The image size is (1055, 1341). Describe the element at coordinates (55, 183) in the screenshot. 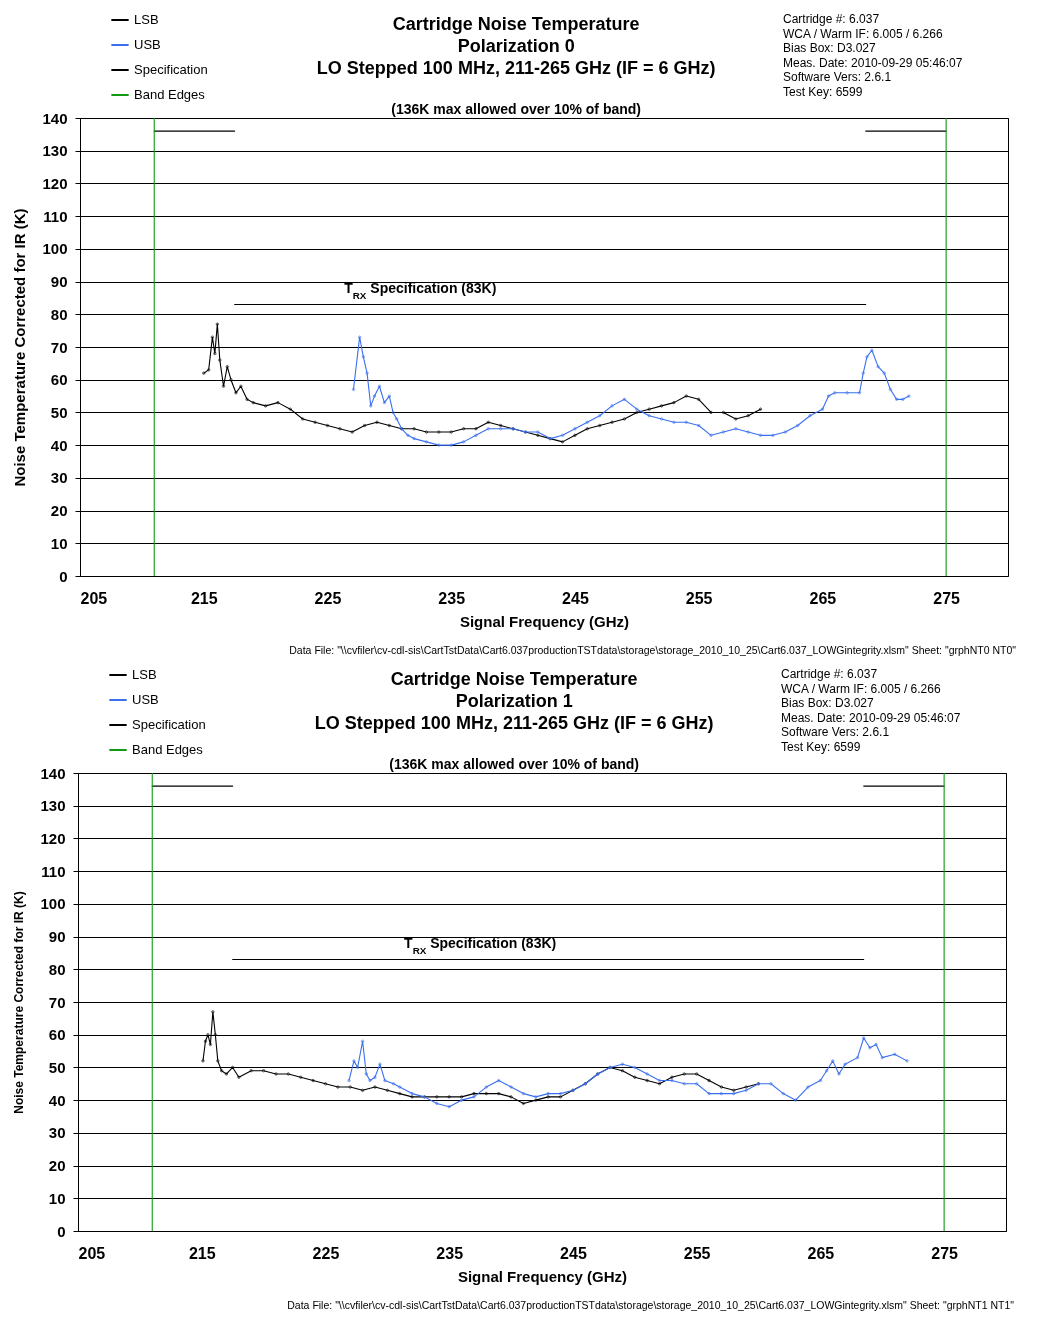

I see `y-tick-label: 120` at that location.